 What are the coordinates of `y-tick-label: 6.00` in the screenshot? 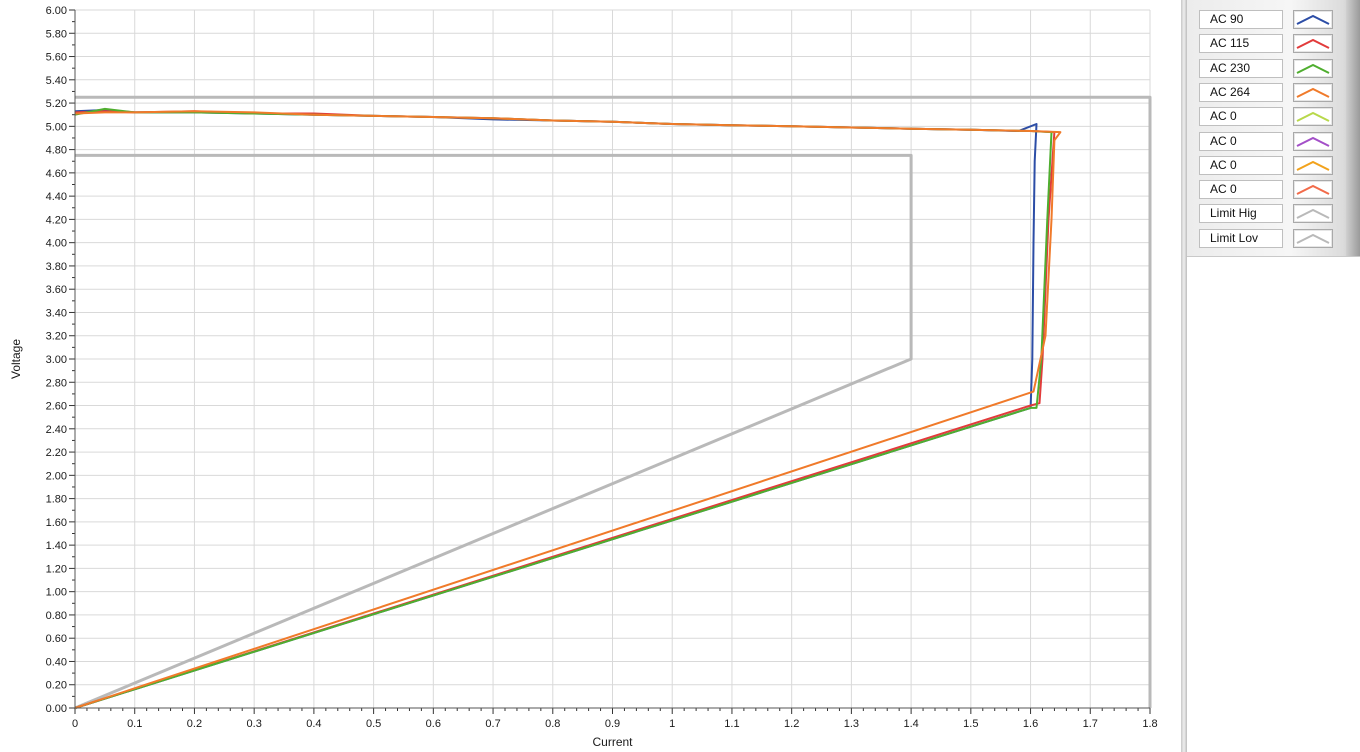 It's located at (56, 11).